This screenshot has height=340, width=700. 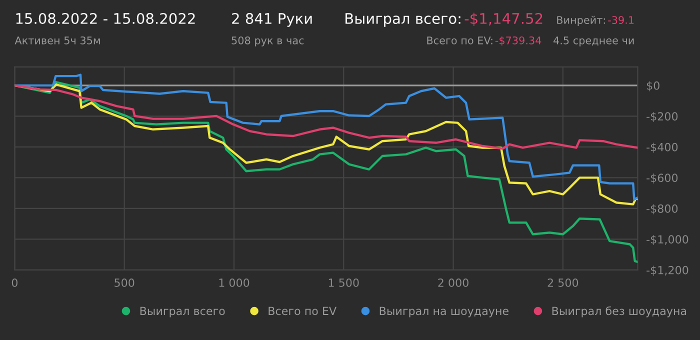 What do you see at coordinates (302, 311) in the screenshot?
I see `legend-label: Всего по EV` at bounding box center [302, 311].